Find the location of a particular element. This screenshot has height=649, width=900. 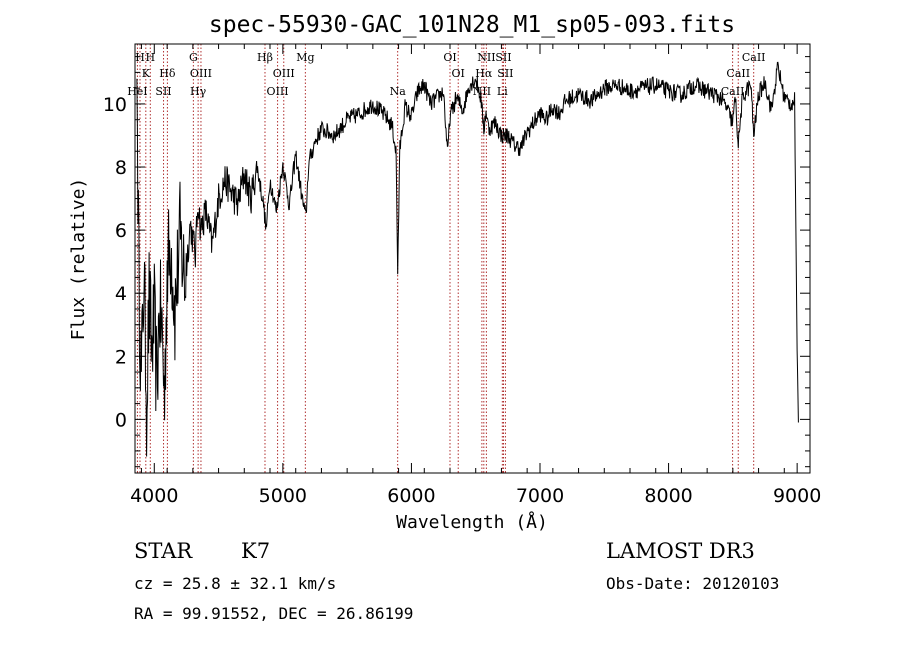

line-label-18: NII is located at coordinates (486, 57).